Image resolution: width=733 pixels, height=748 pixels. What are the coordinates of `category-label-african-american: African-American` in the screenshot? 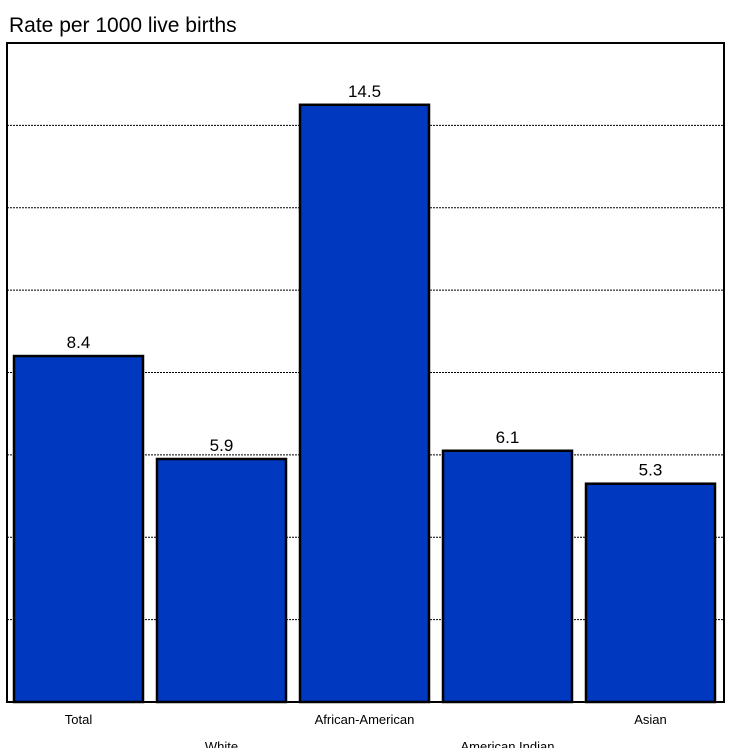 It's located at (365, 719).